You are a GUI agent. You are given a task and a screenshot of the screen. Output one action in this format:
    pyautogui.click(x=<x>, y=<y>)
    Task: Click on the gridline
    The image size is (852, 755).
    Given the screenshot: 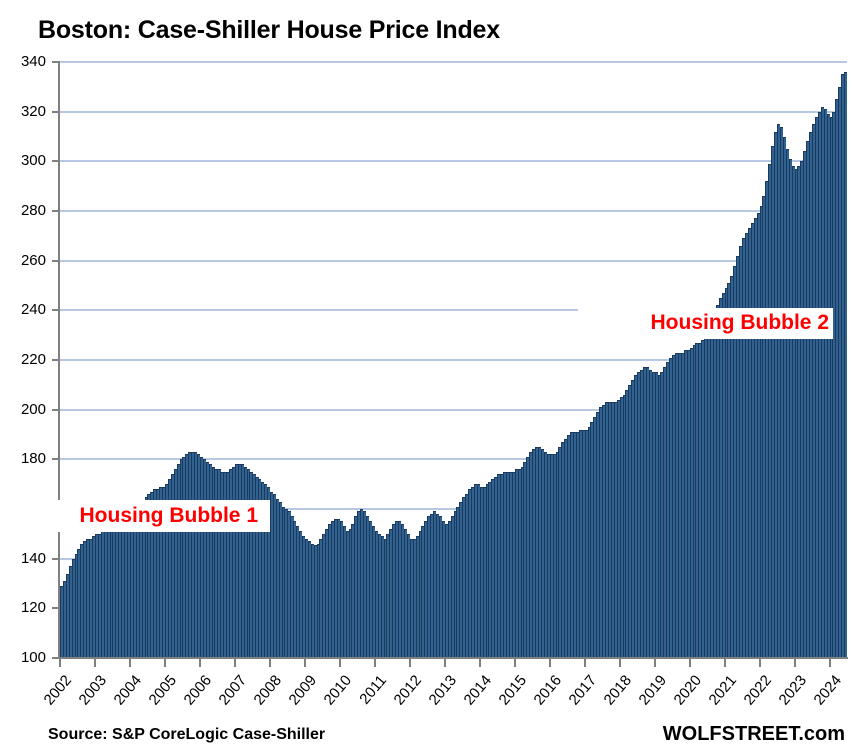 What is the action you would take?
    pyautogui.click(x=453, y=111)
    